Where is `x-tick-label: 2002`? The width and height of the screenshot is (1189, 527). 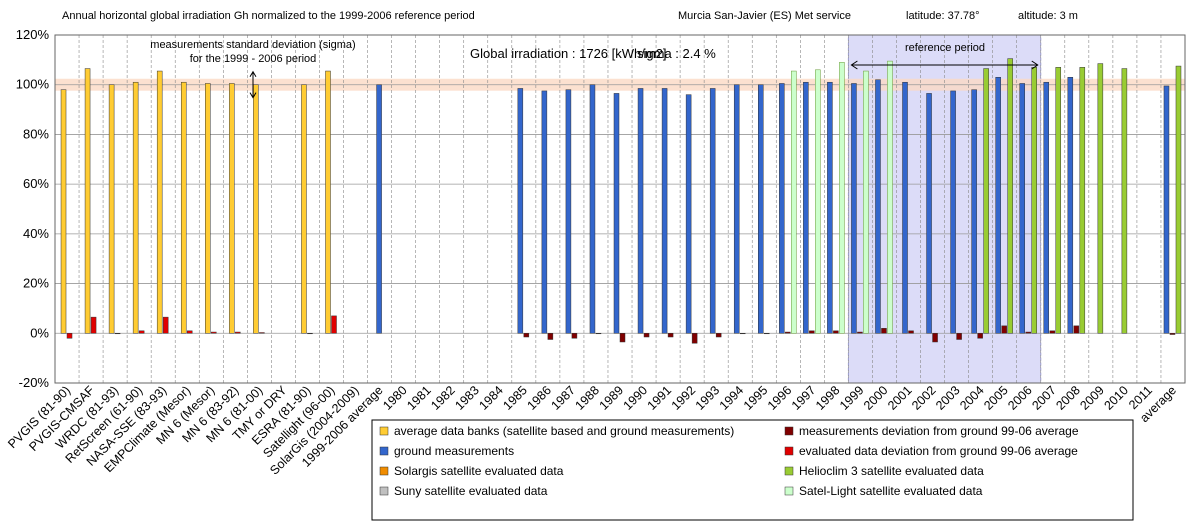
x-tick-label: 2002 is located at coordinates (924, 398).